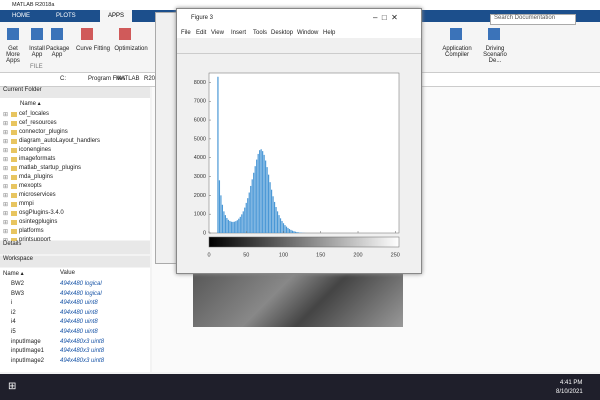 The image size is (600, 400). What do you see at coordinates (26, 204) in the screenshot?
I see `folder-item: mmpi` at bounding box center [26, 204].